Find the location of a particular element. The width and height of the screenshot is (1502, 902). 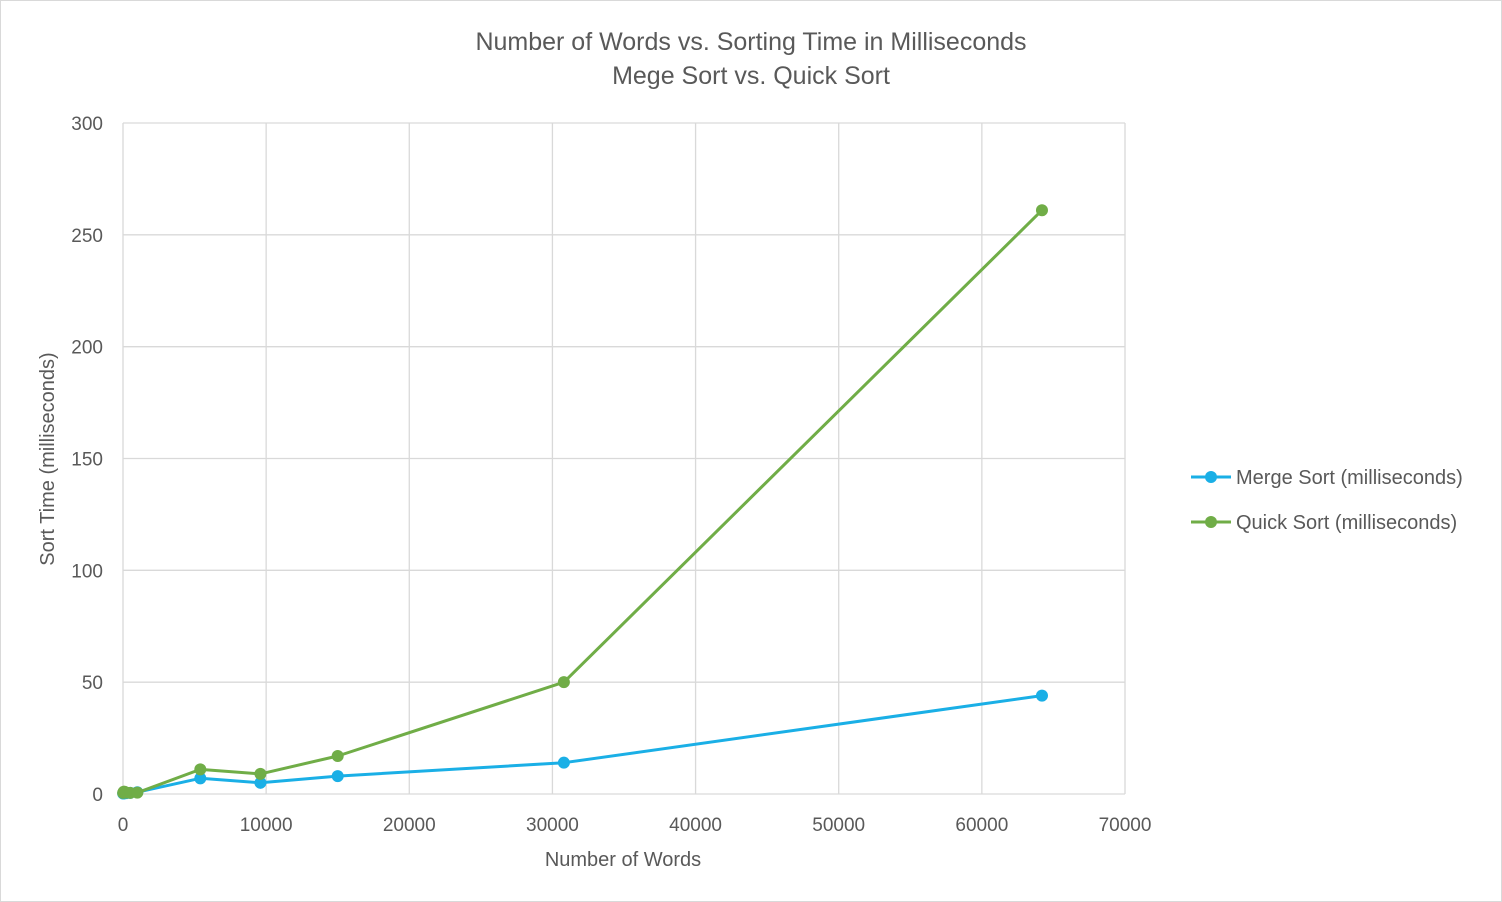

legend-label: Quick Sort (milliseconds) is located at coordinates (1346, 523).